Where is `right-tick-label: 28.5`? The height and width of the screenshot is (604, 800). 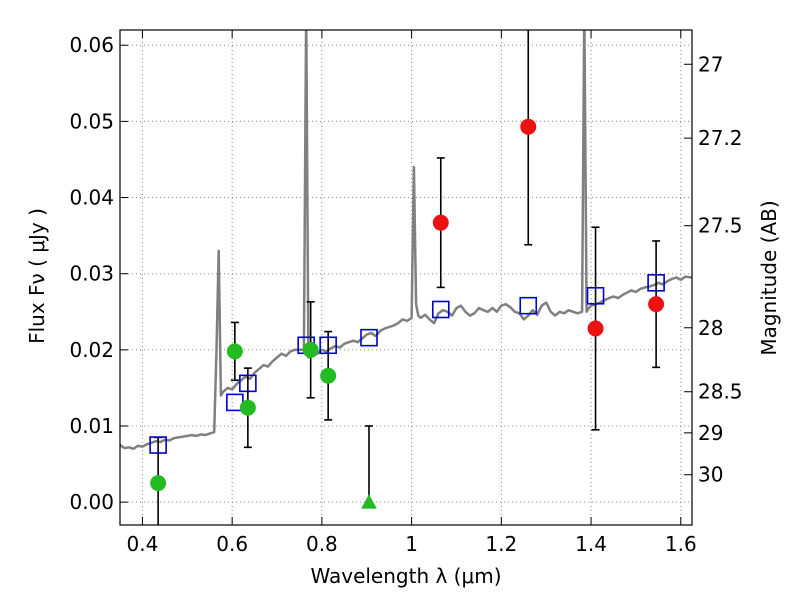
right-tick-label: 28.5 is located at coordinates (720, 392).